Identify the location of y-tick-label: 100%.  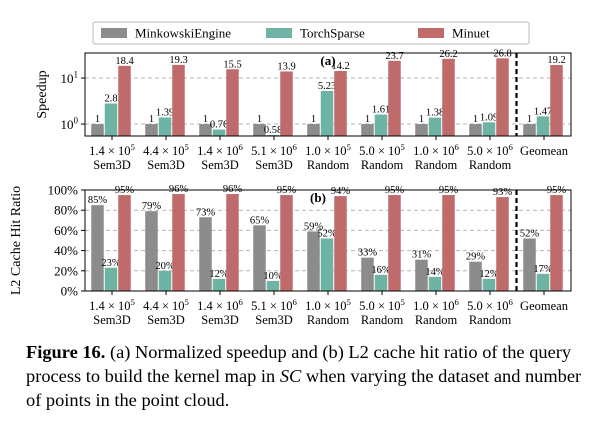
(63, 190).